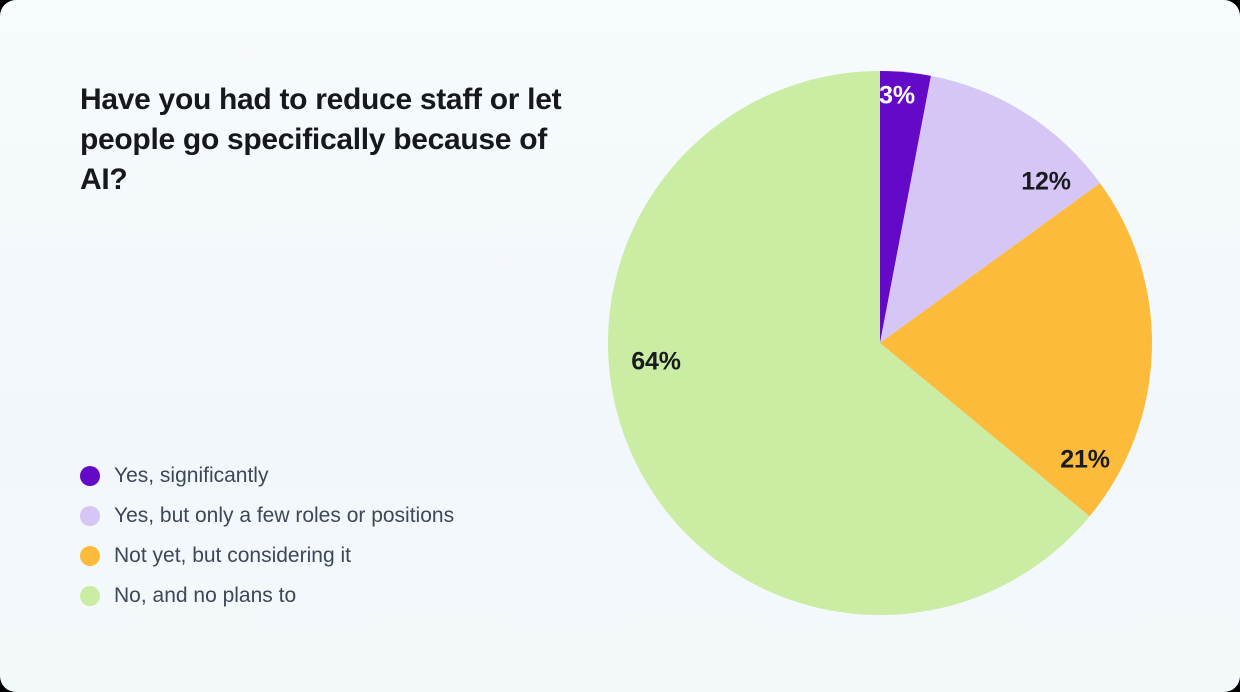 Image resolution: width=1240 pixels, height=692 pixels. I want to click on legend-swatch-yes-few-roles, so click(90, 516).